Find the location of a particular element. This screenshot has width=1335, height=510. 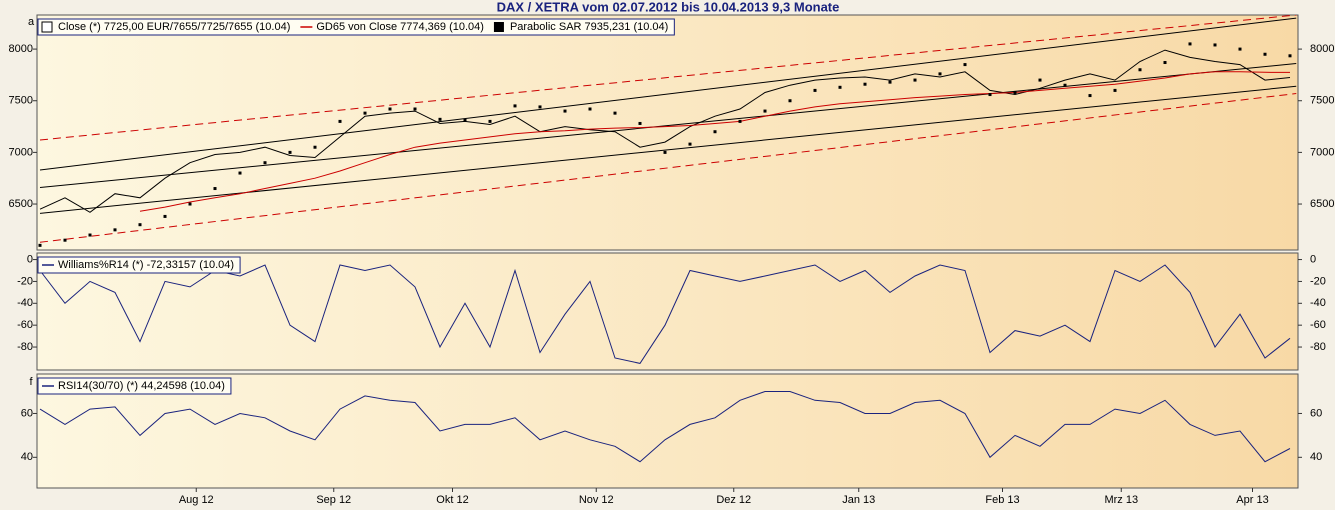

y-tick-label: 0 is located at coordinates (30, 259).